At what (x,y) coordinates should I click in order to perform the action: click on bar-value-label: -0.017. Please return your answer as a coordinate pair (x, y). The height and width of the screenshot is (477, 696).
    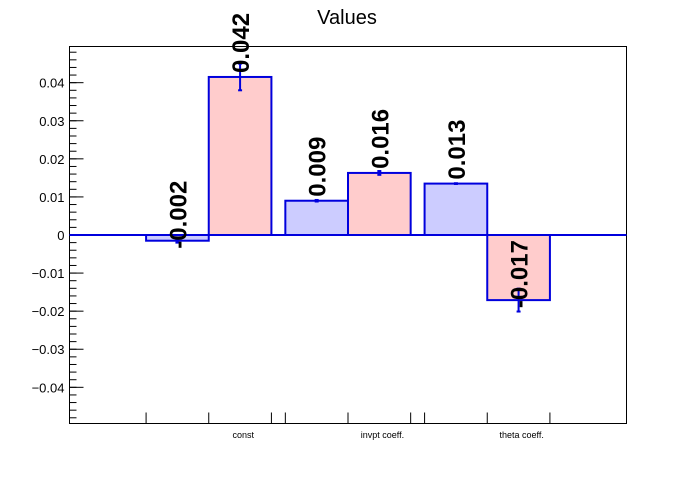
    Looking at the image, I should click on (520, 274).